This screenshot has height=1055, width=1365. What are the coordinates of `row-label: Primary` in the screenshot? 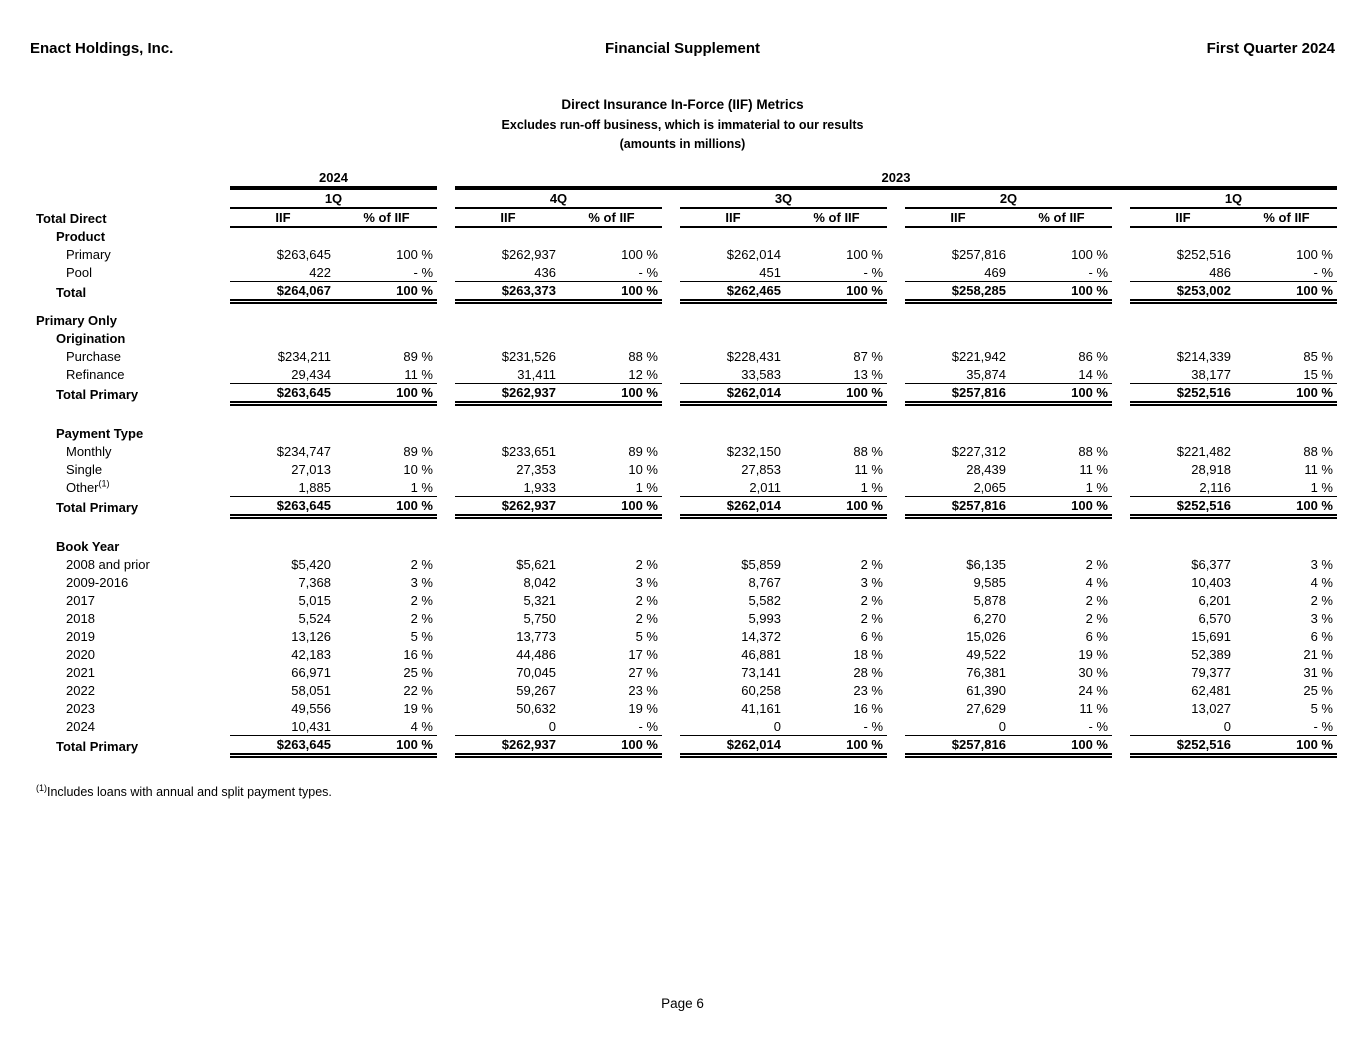 It's located at (88, 254).